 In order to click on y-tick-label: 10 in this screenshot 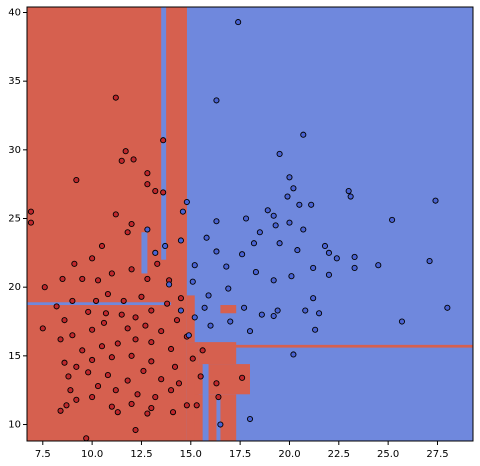, I will do `click(14, 425)`.